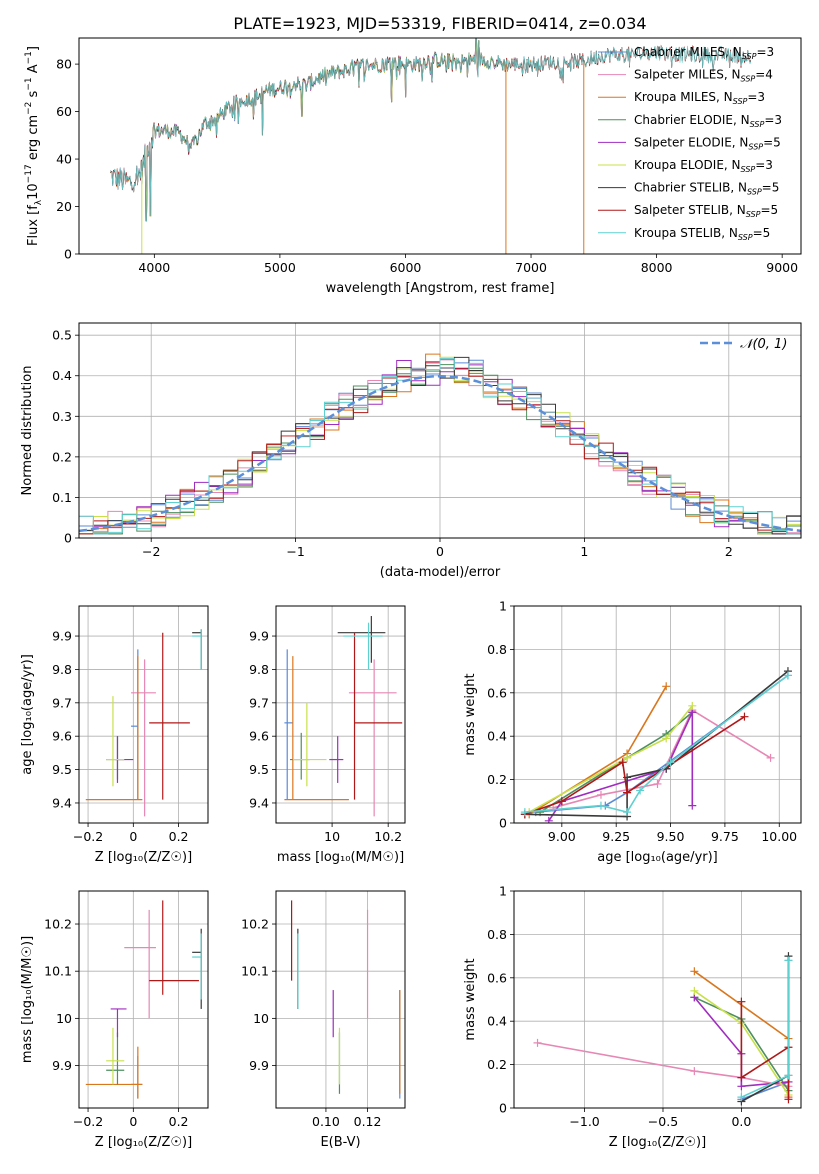  I want to click on legend-label: Chabrier STELIB, NSSP=5, so click(706, 189).